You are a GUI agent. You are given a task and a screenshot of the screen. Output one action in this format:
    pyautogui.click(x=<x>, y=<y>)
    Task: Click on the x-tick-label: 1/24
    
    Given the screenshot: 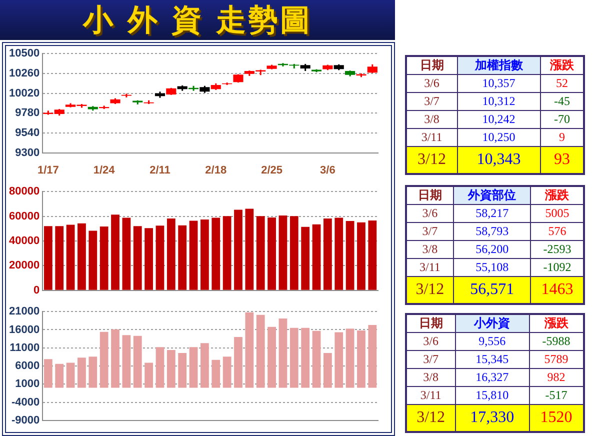 What is the action you would take?
    pyautogui.click(x=104, y=170)
    